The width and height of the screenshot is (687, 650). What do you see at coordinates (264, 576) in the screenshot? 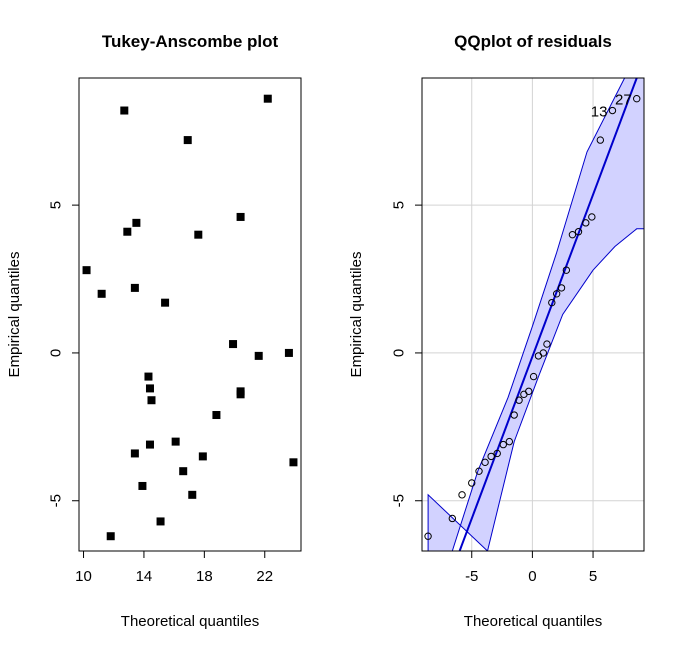
I see `x-tick-label: 22` at bounding box center [264, 576].